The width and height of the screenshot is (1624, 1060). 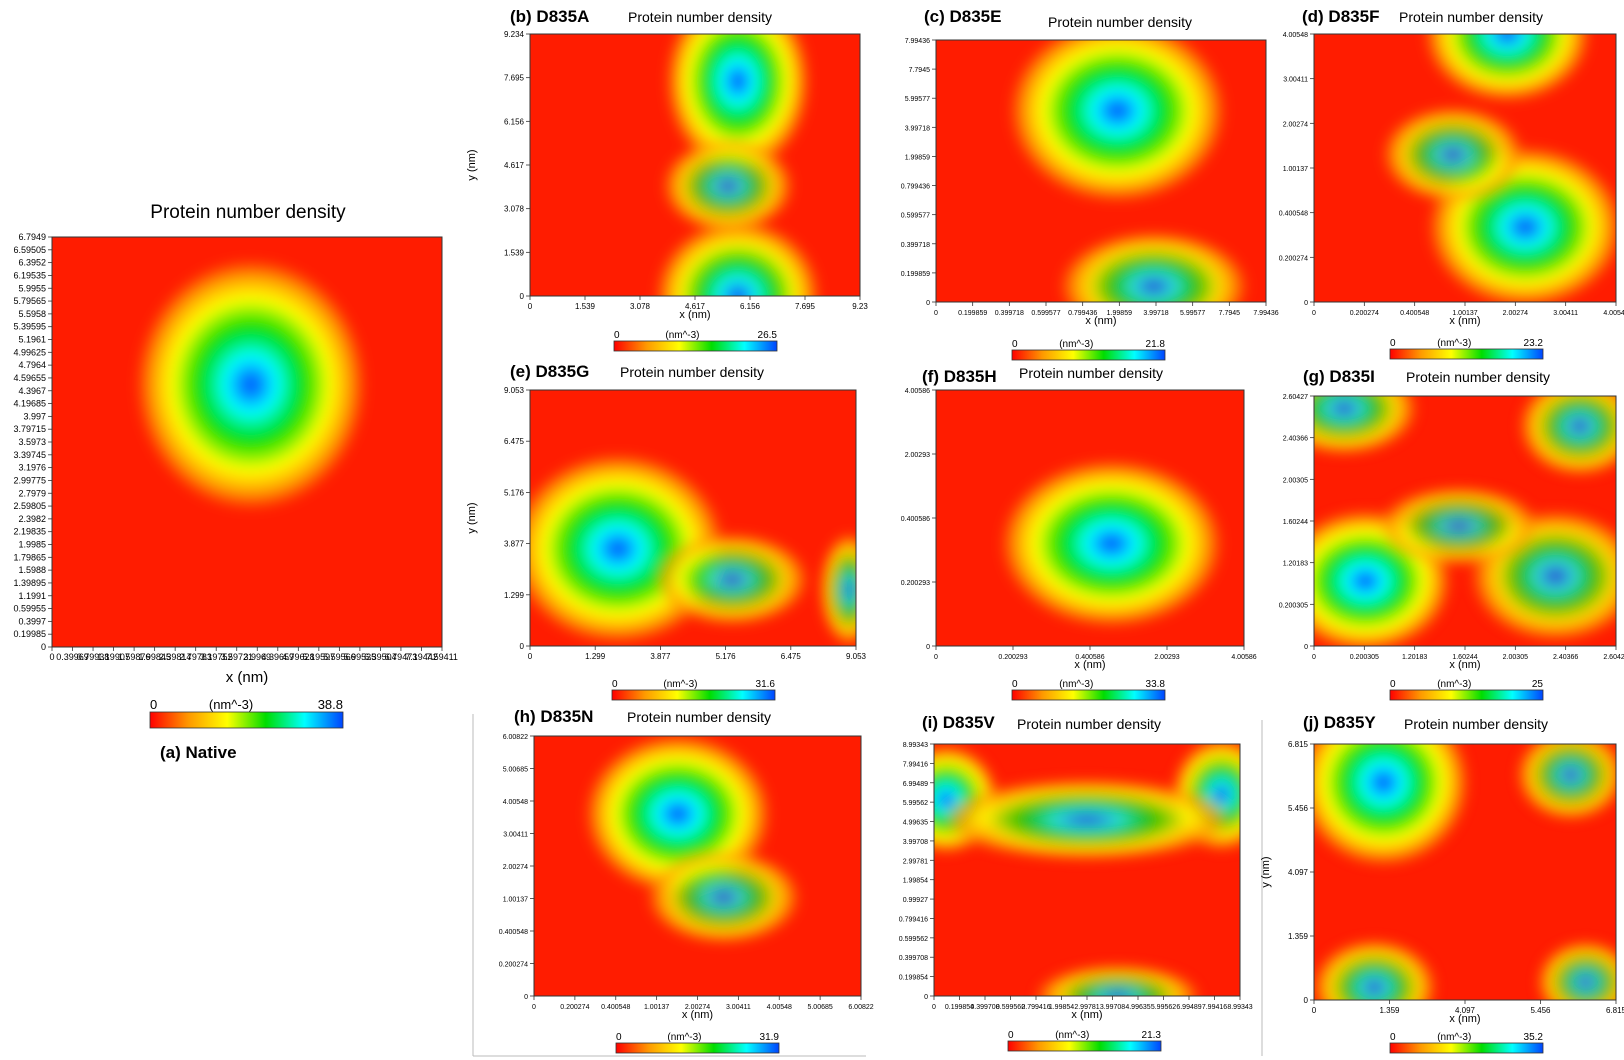 What do you see at coordinates (660, 656) in the screenshot?
I see `x-tick-label: 3.877` at bounding box center [660, 656].